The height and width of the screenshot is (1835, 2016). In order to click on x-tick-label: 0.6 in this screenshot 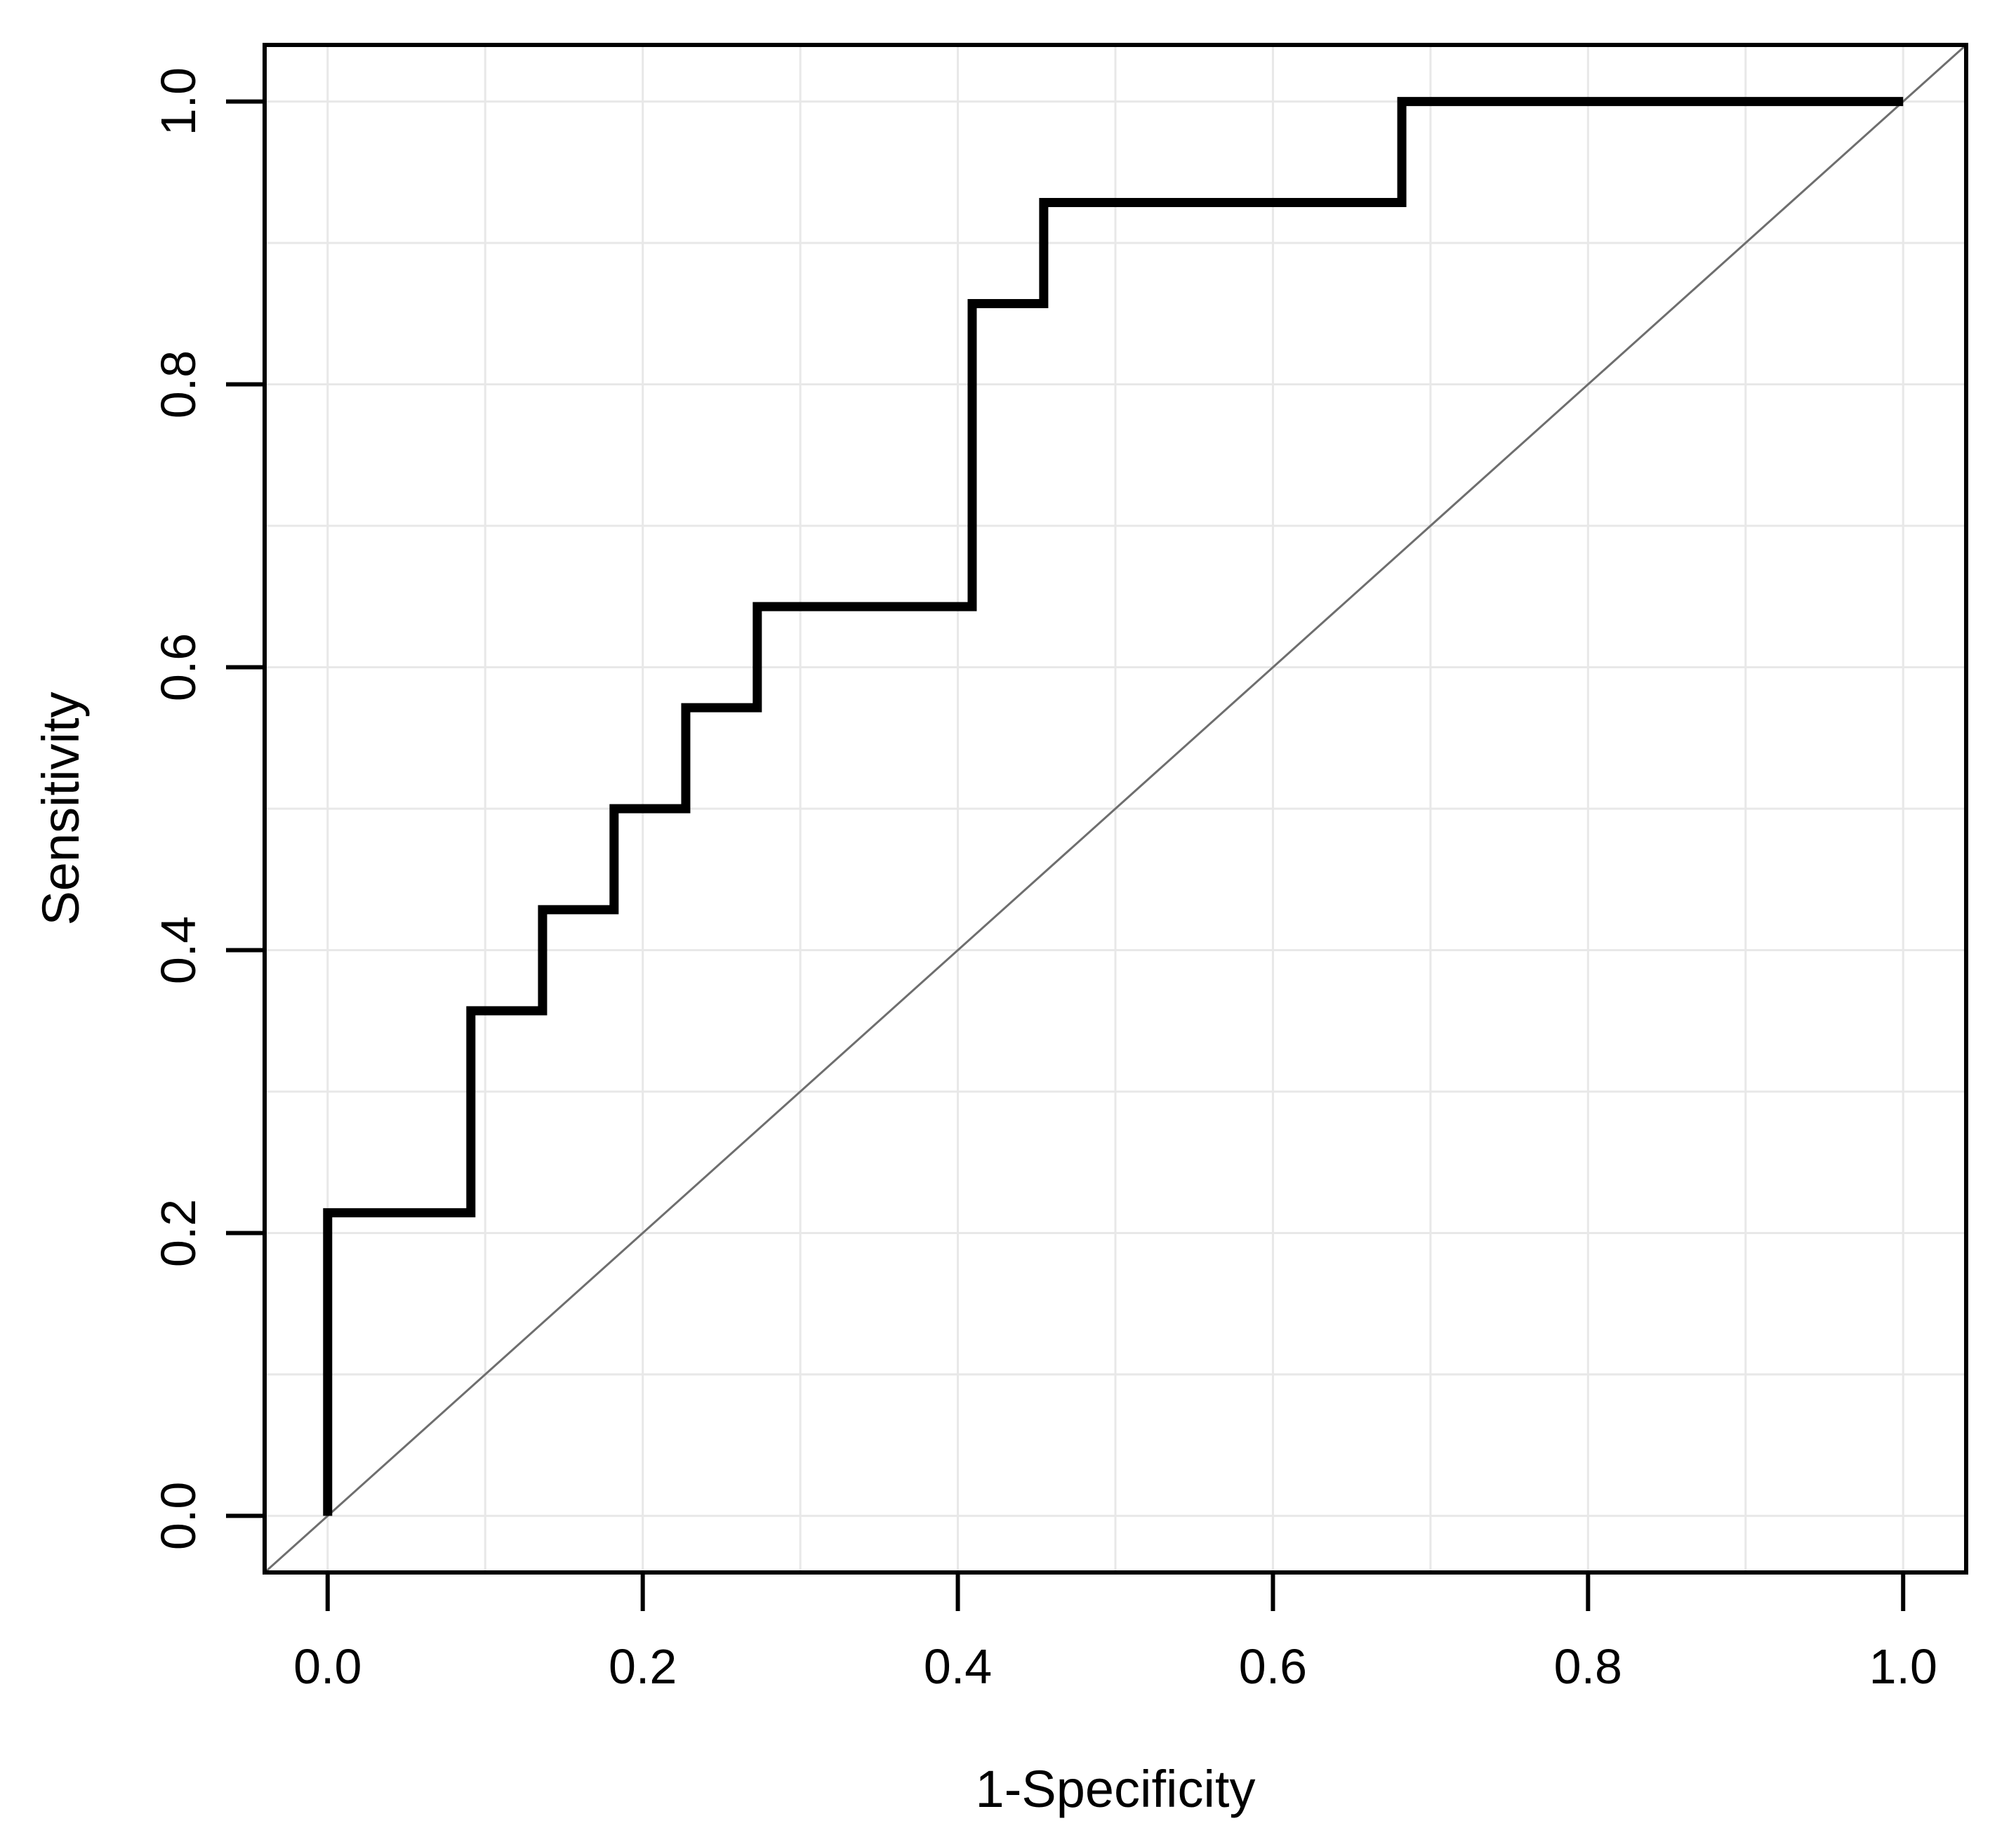, I will do `click(1273, 1666)`.